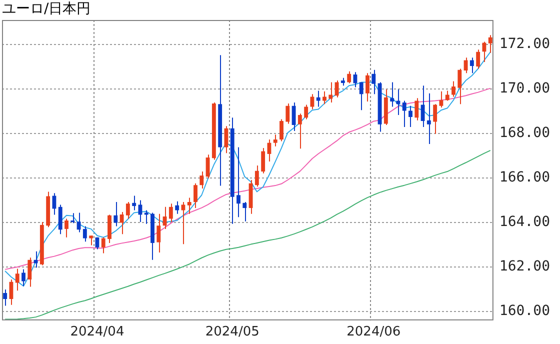 This screenshot has width=560, height=344. What do you see at coordinates (524, 222) in the screenshot?
I see `y-tick-label: 164.00` at bounding box center [524, 222].